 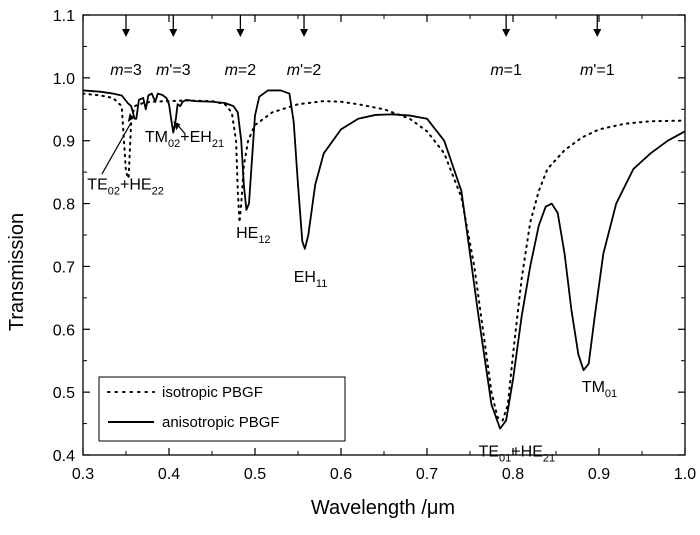 I want to click on x-tick-label: 0.5, so click(x=255, y=474).